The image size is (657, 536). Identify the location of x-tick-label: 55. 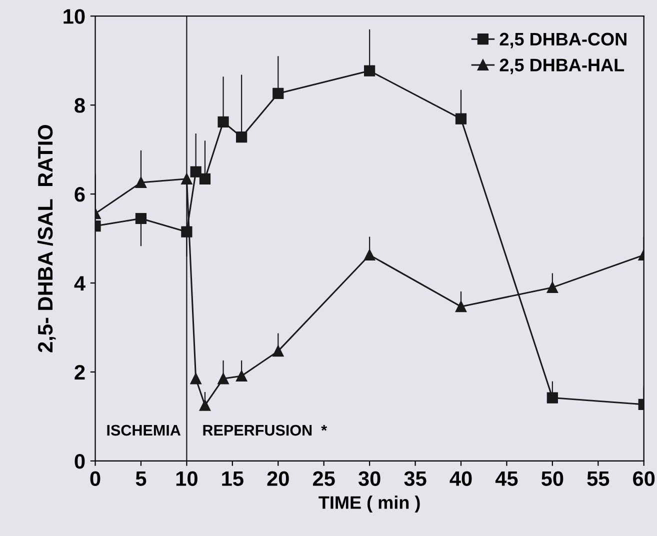
(598, 478).